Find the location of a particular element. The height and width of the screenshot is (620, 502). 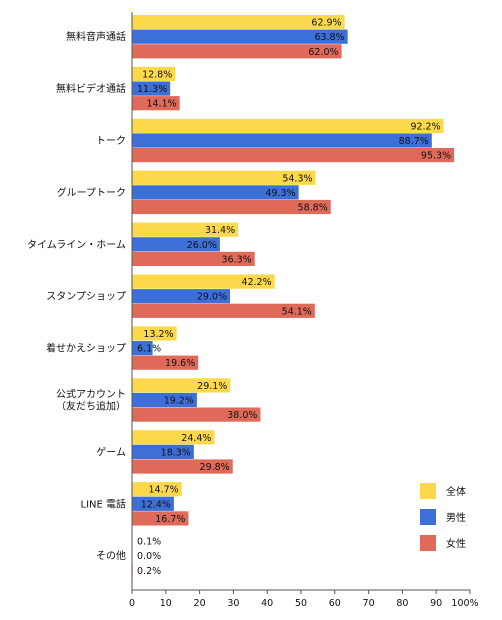

bar-男性-7 is located at coordinates (164, 400).